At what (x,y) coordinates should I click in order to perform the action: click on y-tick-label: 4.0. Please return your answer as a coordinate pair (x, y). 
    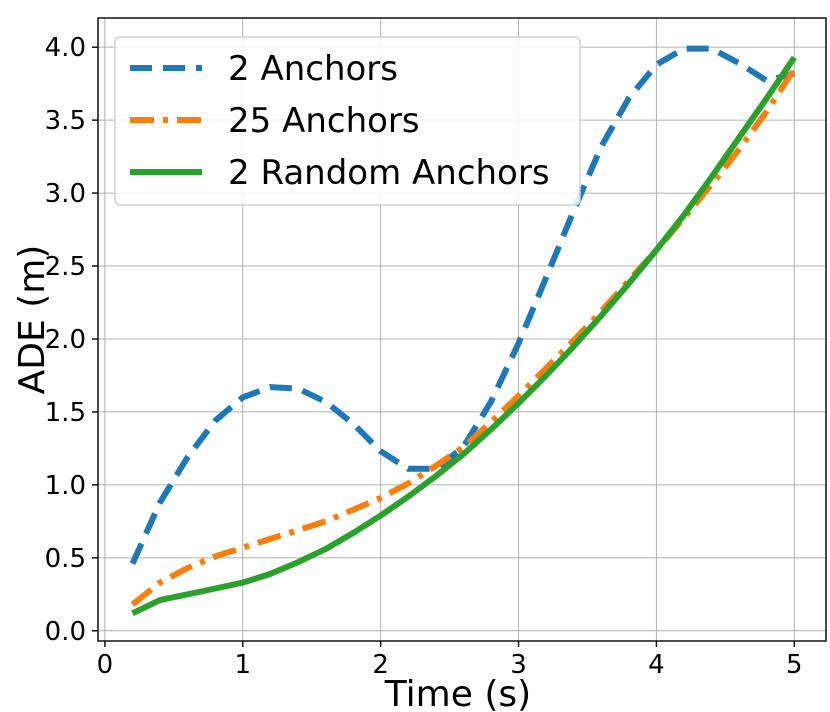
    Looking at the image, I should click on (65, 48).